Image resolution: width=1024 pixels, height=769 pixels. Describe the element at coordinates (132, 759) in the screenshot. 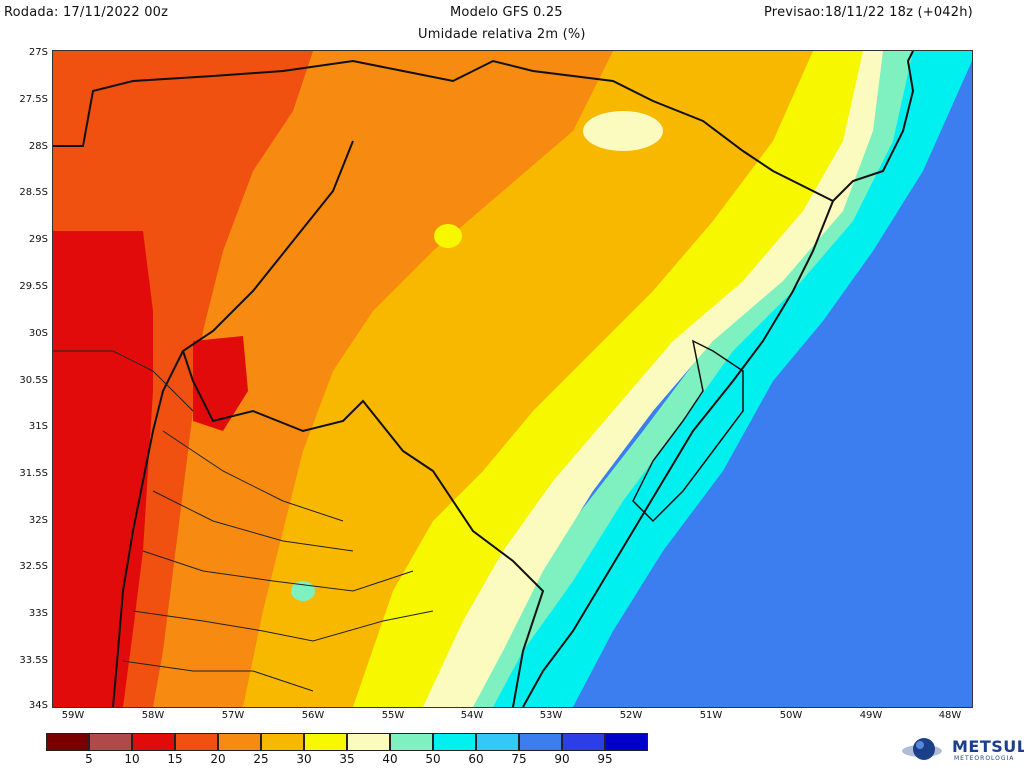

I see `colorbar-label: 10` at that location.